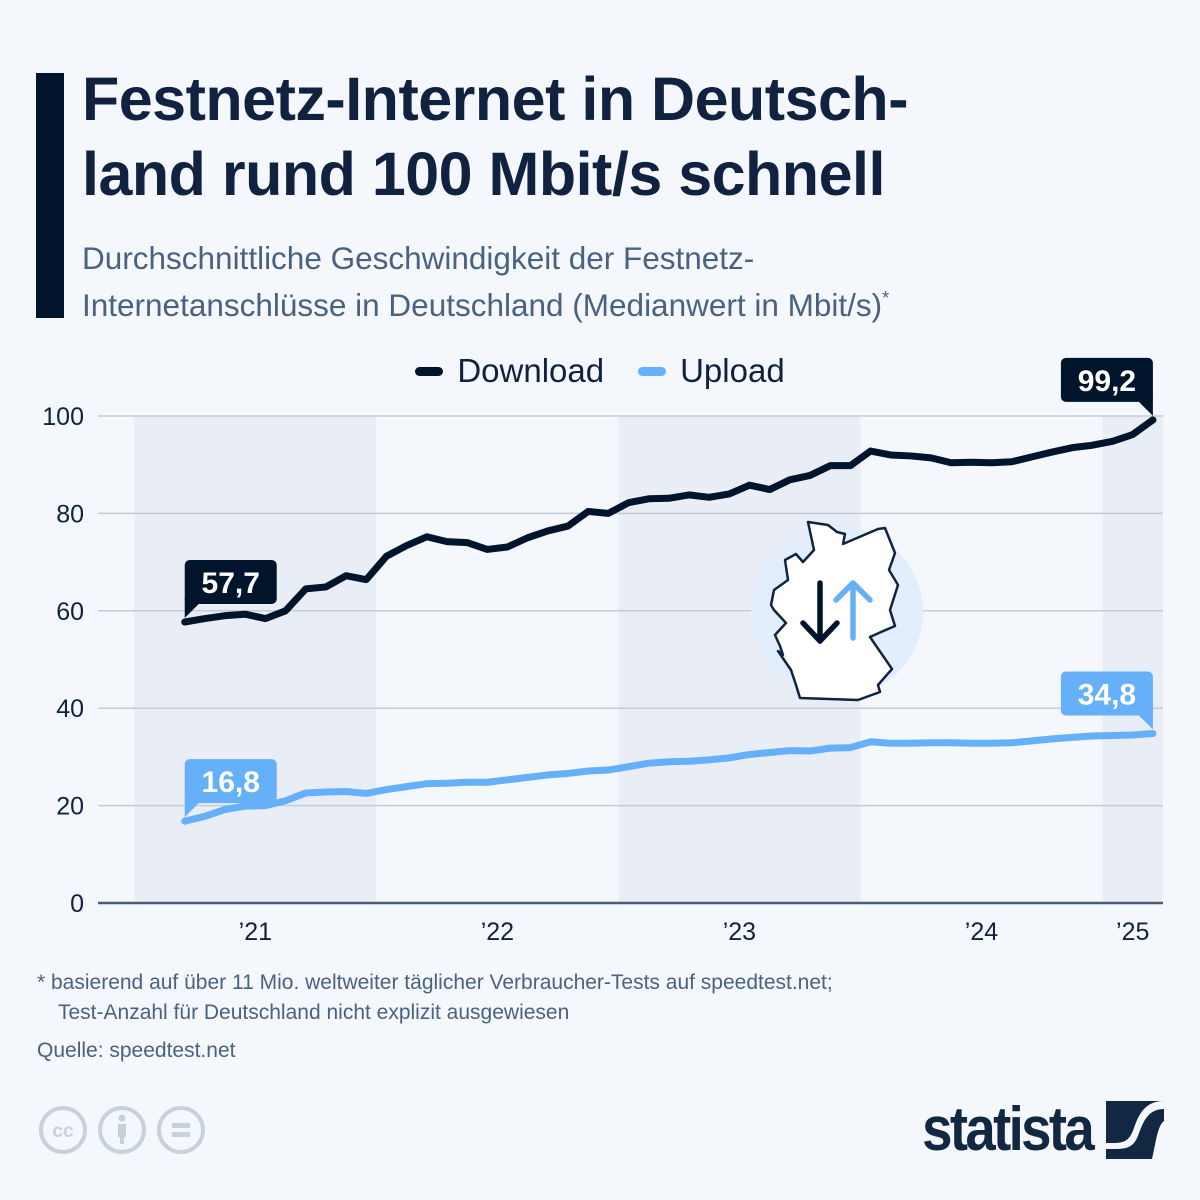 The image size is (1200, 1200). What do you see at coordinates (531, 370) in the screenshot?
I see `legend-label-download: Download` at bounding box center [531, 370].